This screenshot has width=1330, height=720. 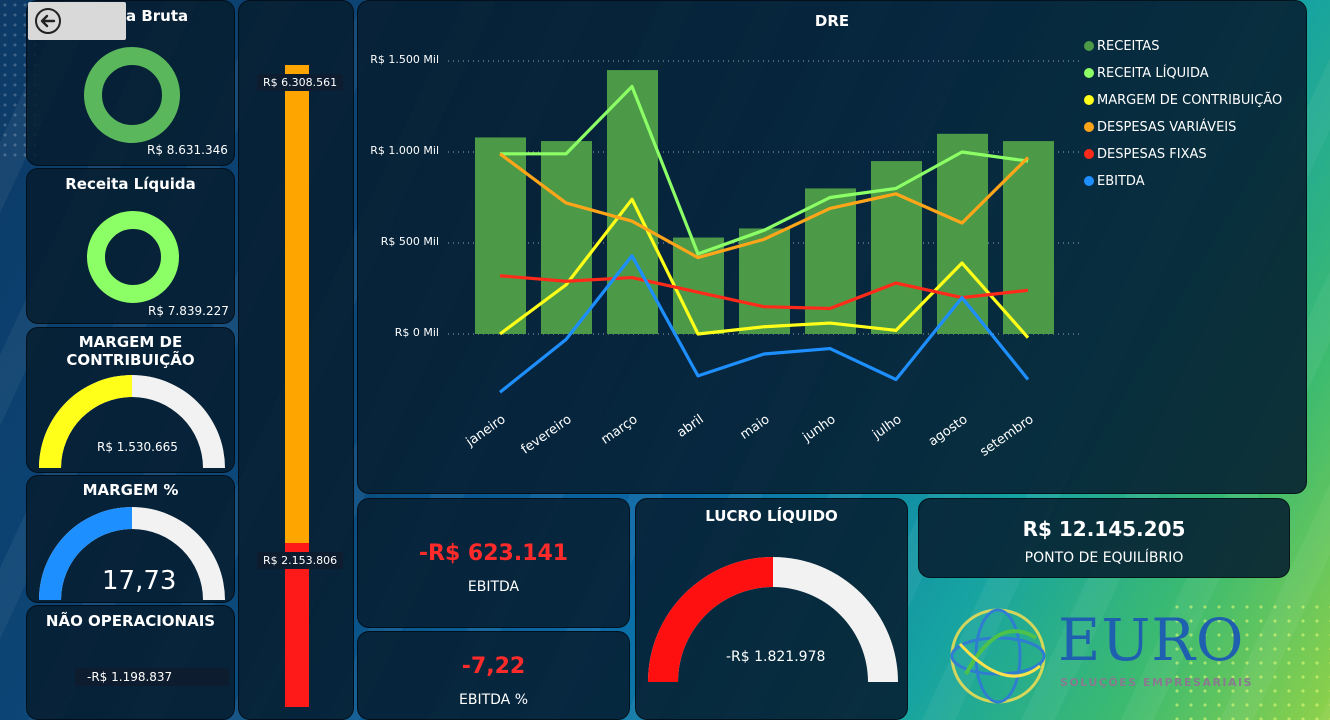 What do you see at coordinates (1250, 660) in the screenshot?
I see `background-dots-bottom` at bounding box center [1250, 660].